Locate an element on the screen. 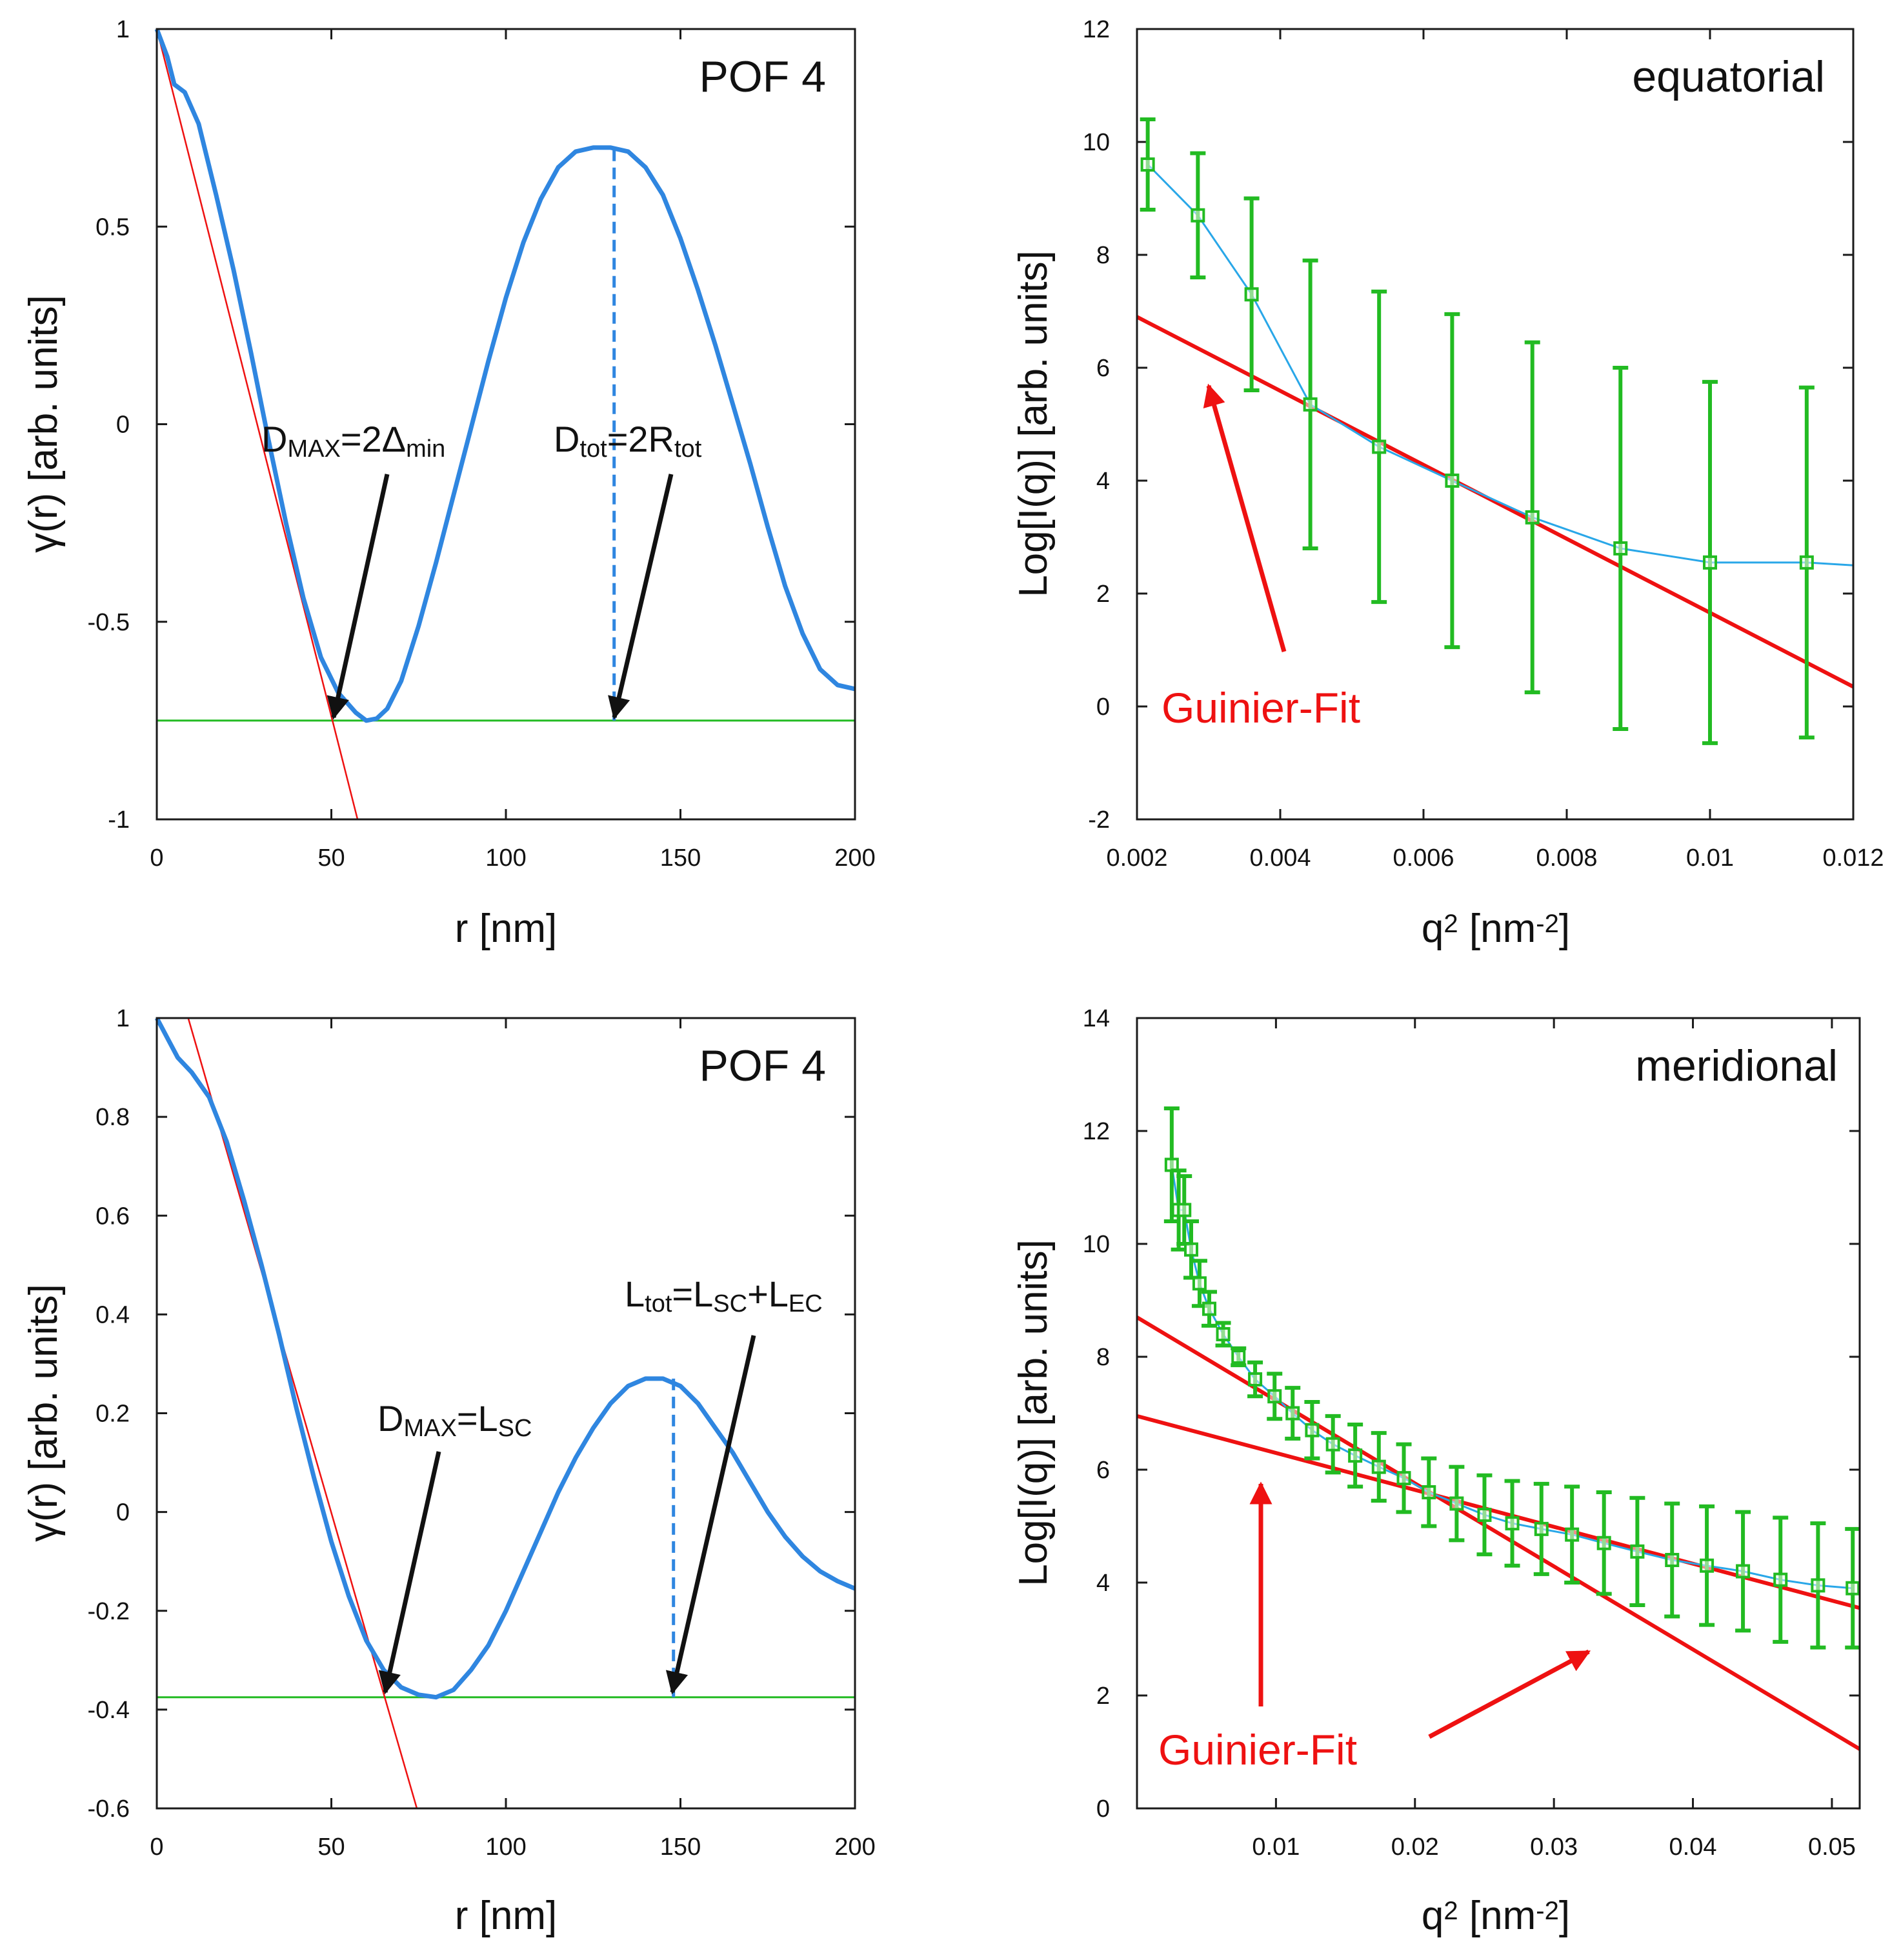  tr-ytick-label: 8 is located at coordinates (1103, 256).